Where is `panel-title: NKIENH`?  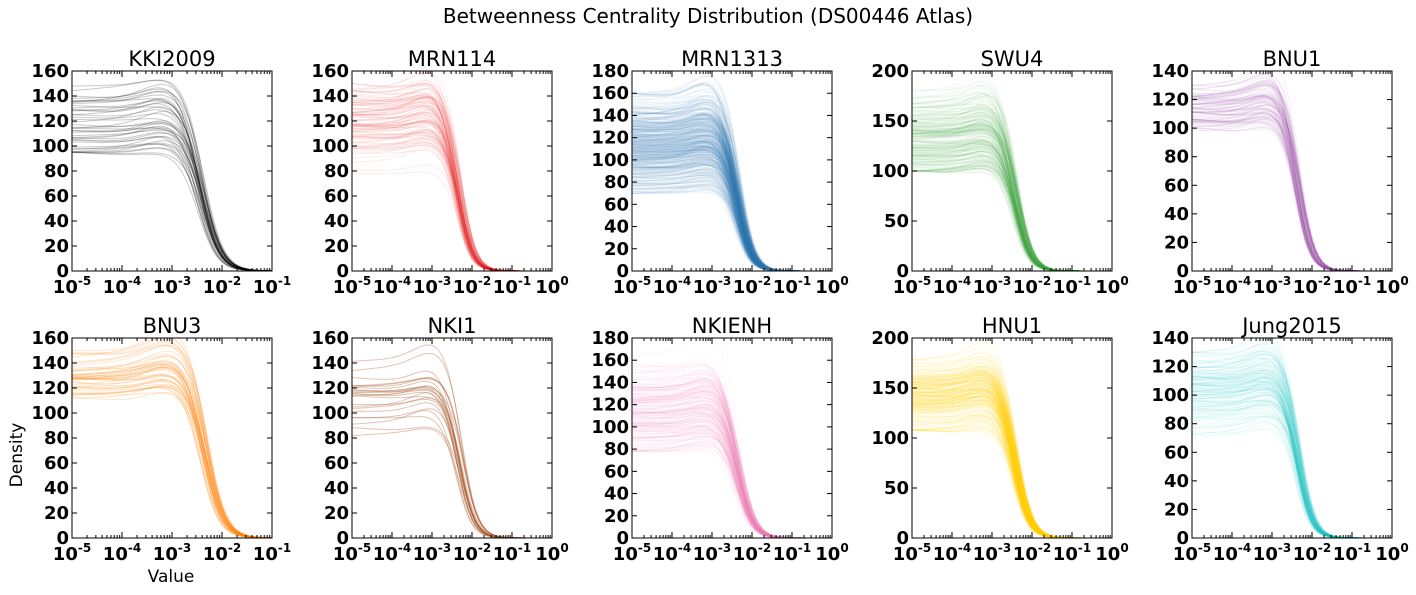 panel-title: NKIENH is located at coordinates (732, 326).